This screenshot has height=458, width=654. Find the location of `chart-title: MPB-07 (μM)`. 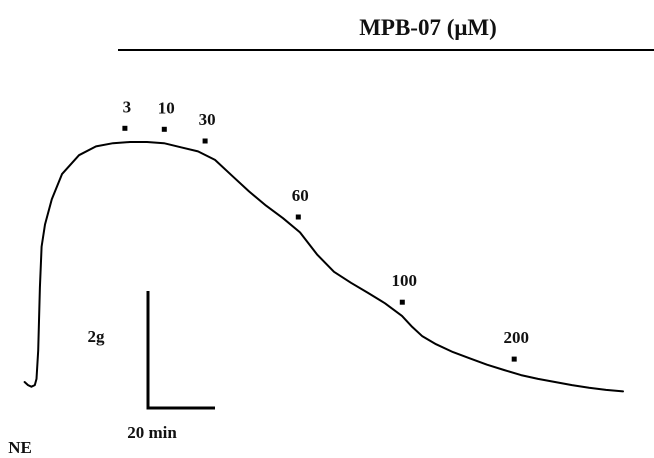

chart-title: MPB-07 (μM) is located at coordinates (428, 27).